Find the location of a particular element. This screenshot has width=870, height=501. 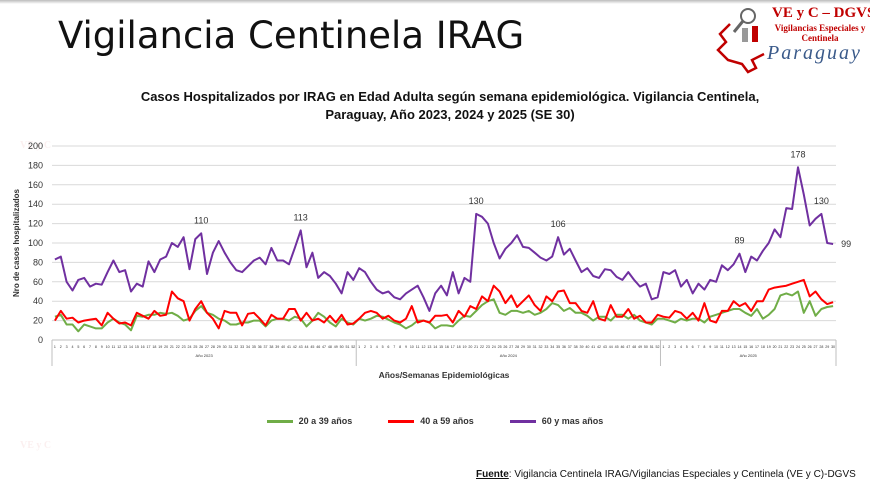

x-tick-label: 9 is located at coordinates (406, 347).